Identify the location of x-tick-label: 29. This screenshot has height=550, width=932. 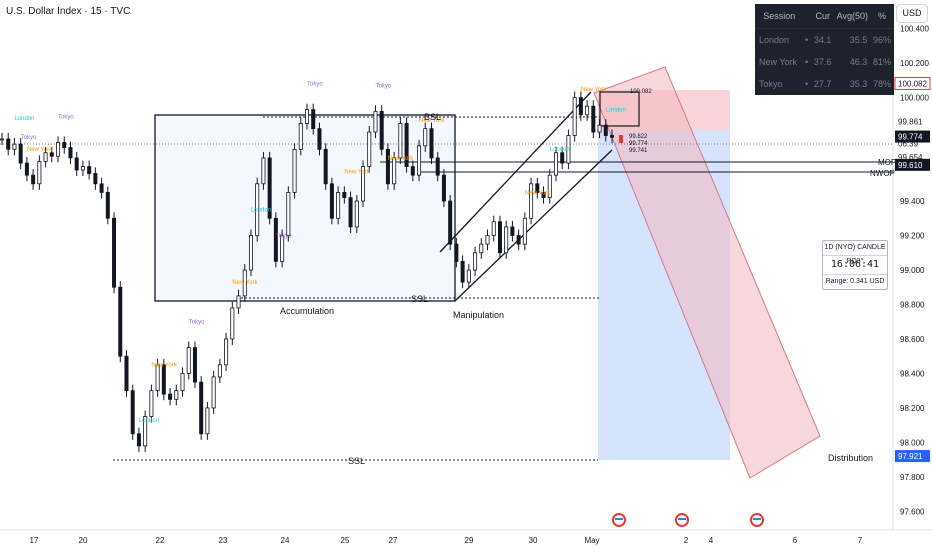
(469, 540).